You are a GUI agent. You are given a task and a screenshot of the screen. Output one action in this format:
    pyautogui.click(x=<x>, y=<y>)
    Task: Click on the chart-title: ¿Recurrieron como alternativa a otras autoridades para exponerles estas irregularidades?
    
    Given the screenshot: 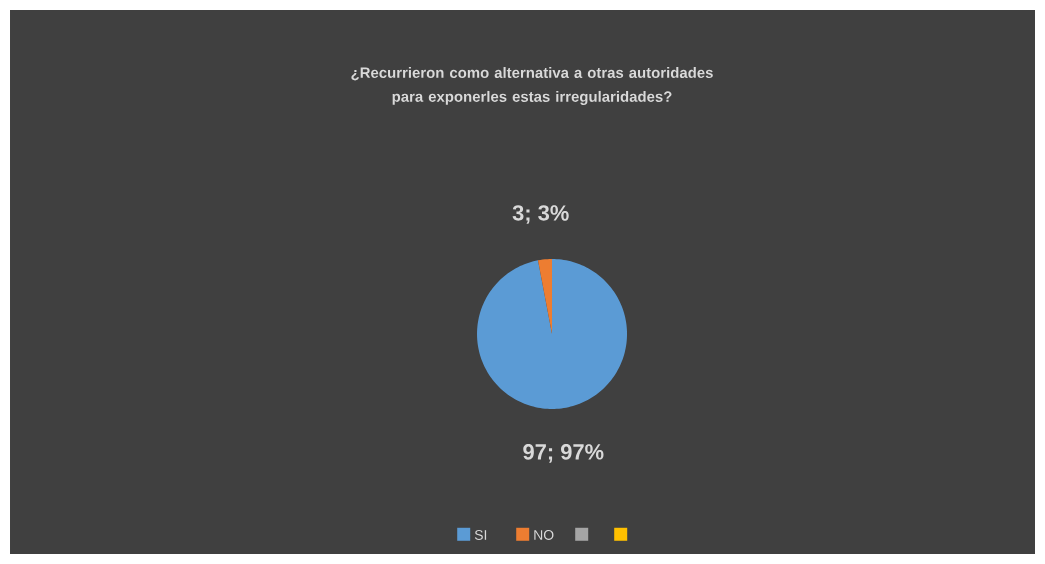 What is the action you would take?
    pyautogui.click(x=532, y=86)
    